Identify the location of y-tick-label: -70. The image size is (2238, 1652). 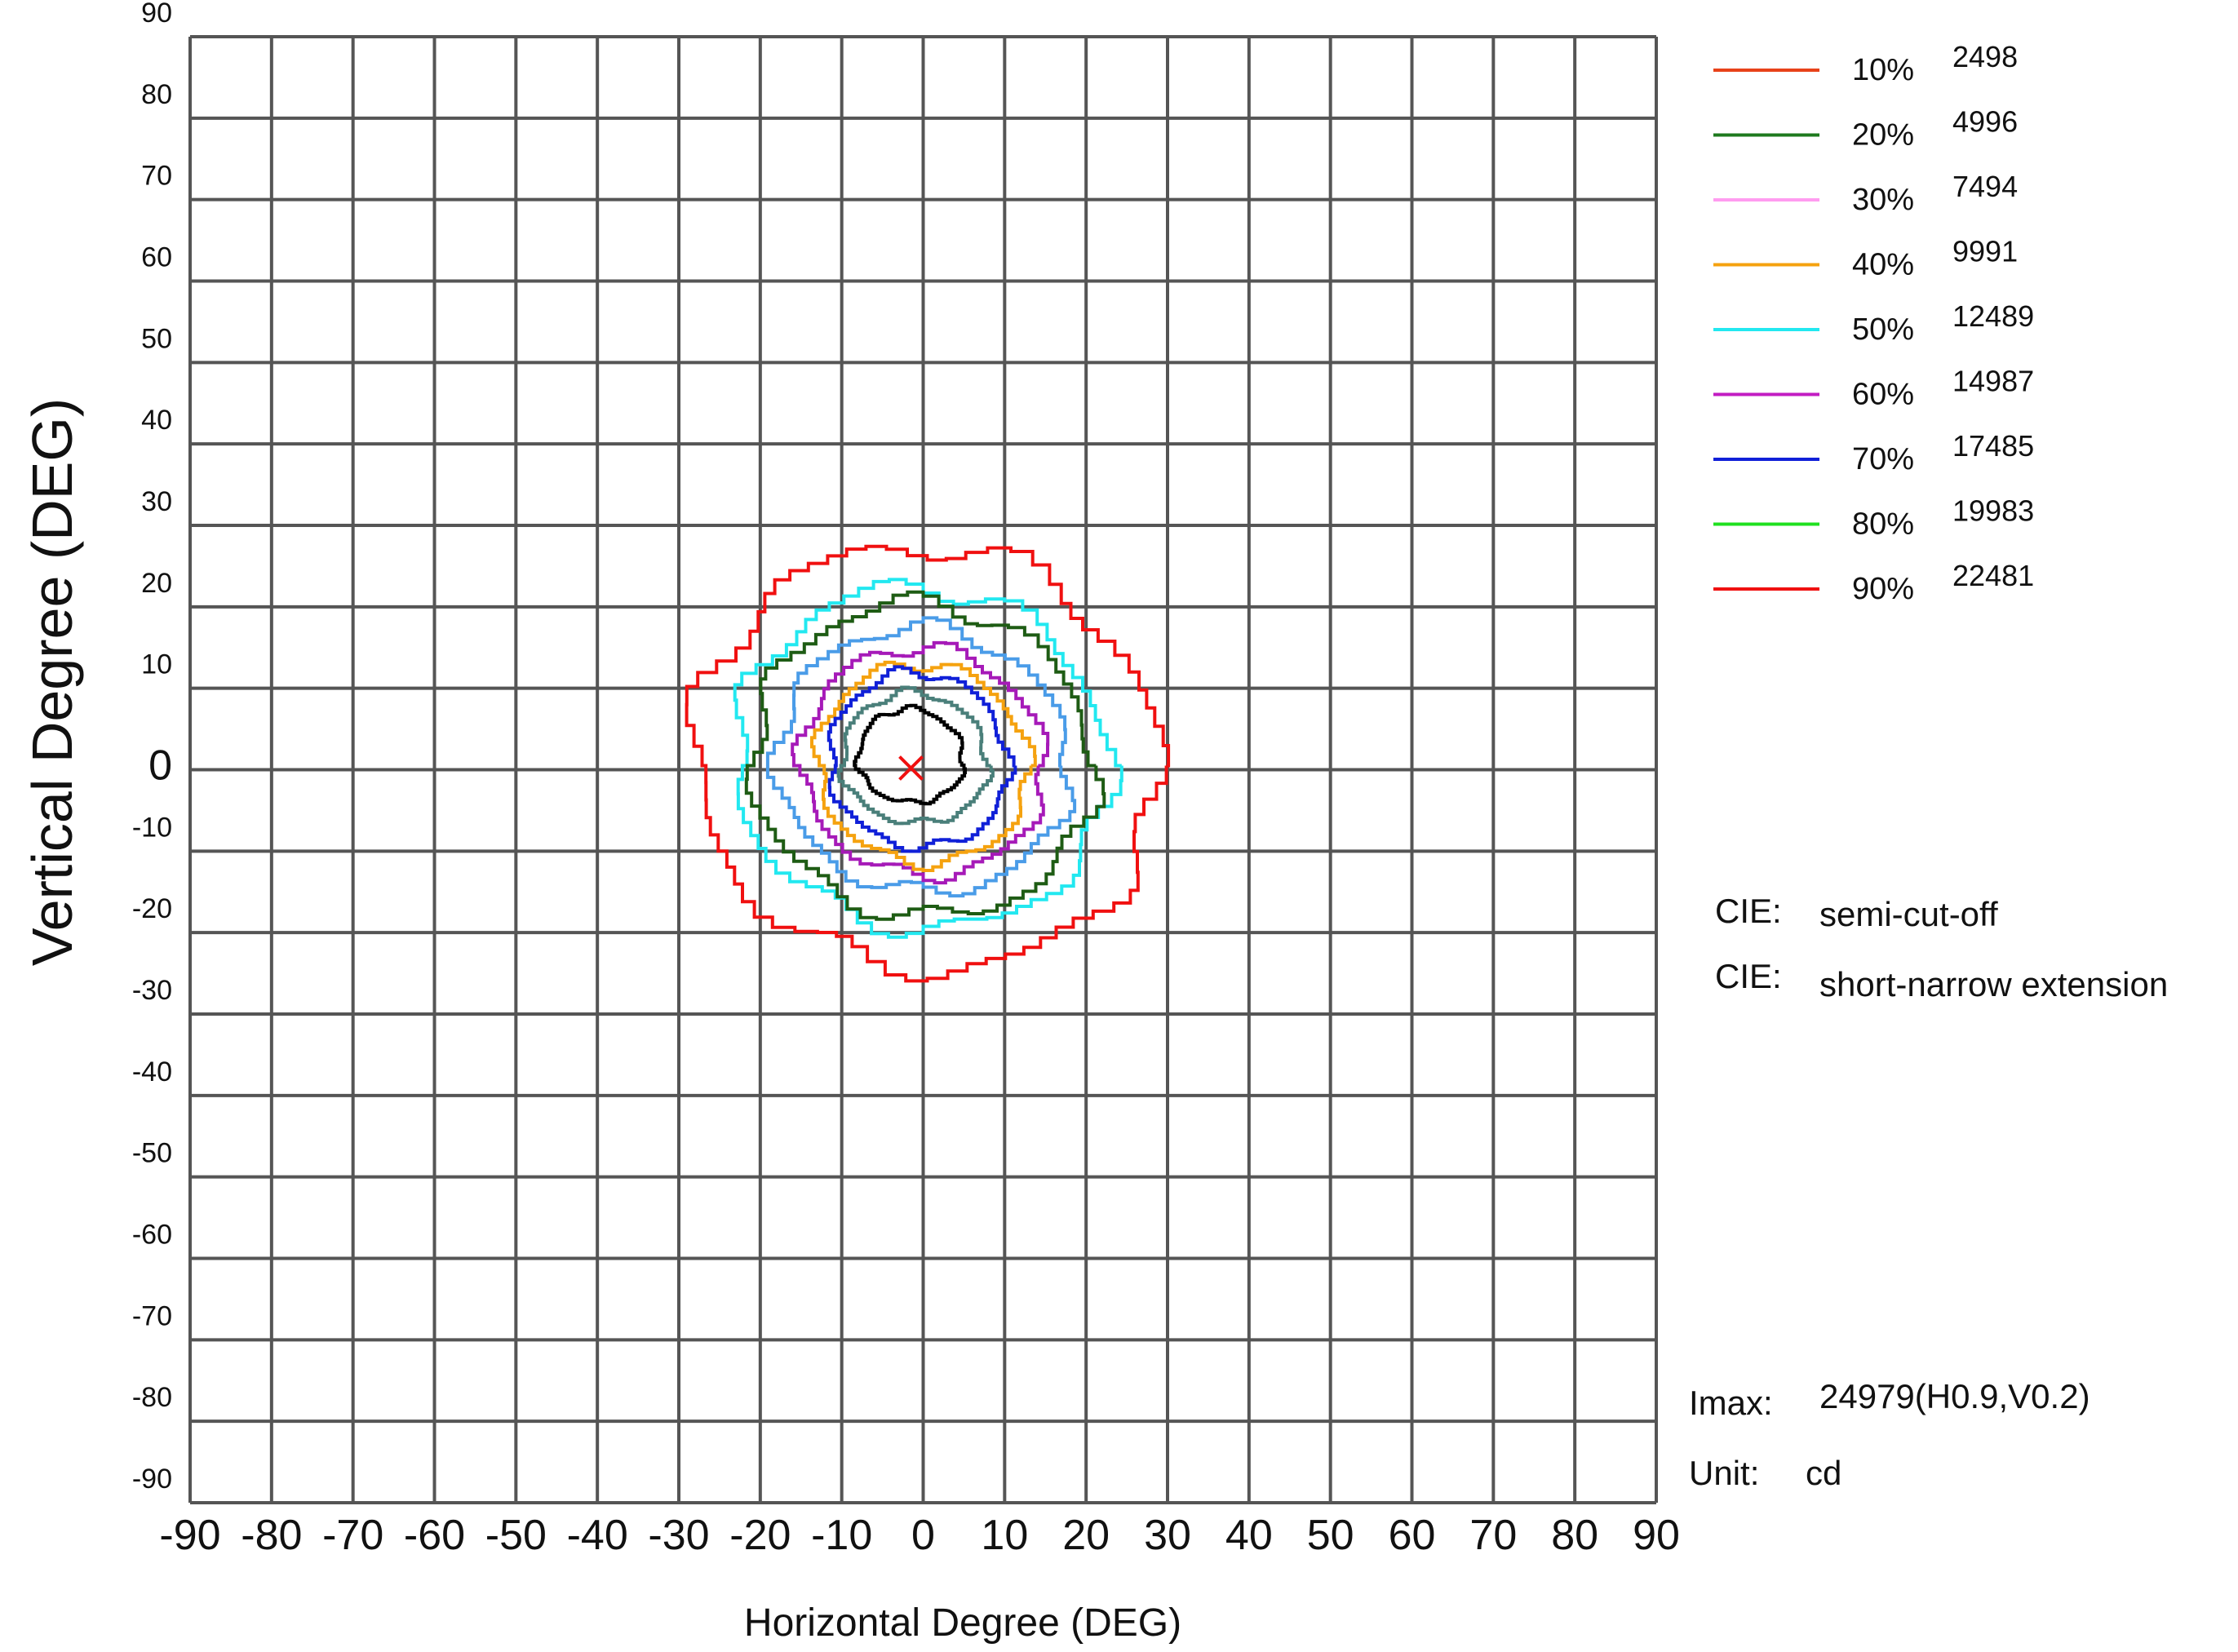
(152, 1315).